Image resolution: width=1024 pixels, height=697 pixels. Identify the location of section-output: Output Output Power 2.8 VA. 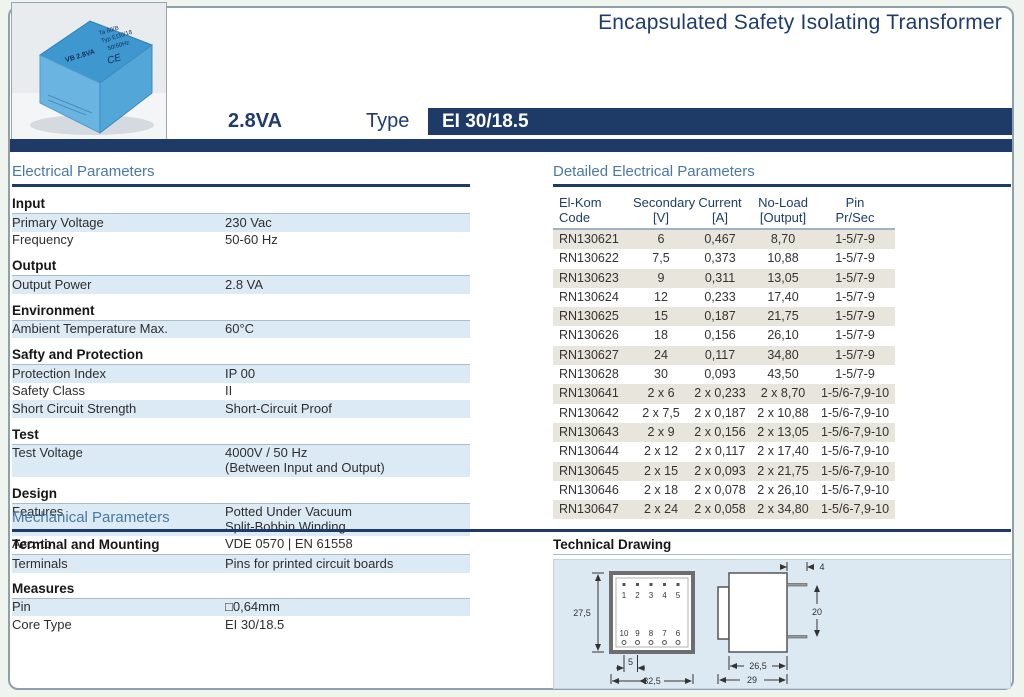
(241, 275).